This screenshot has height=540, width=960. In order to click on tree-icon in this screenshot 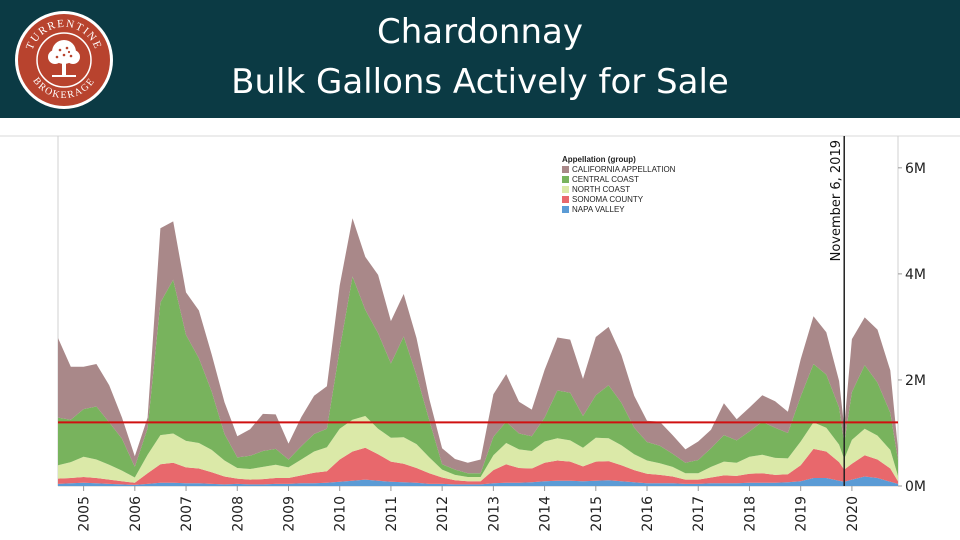, I will do `click(64, 58)`.